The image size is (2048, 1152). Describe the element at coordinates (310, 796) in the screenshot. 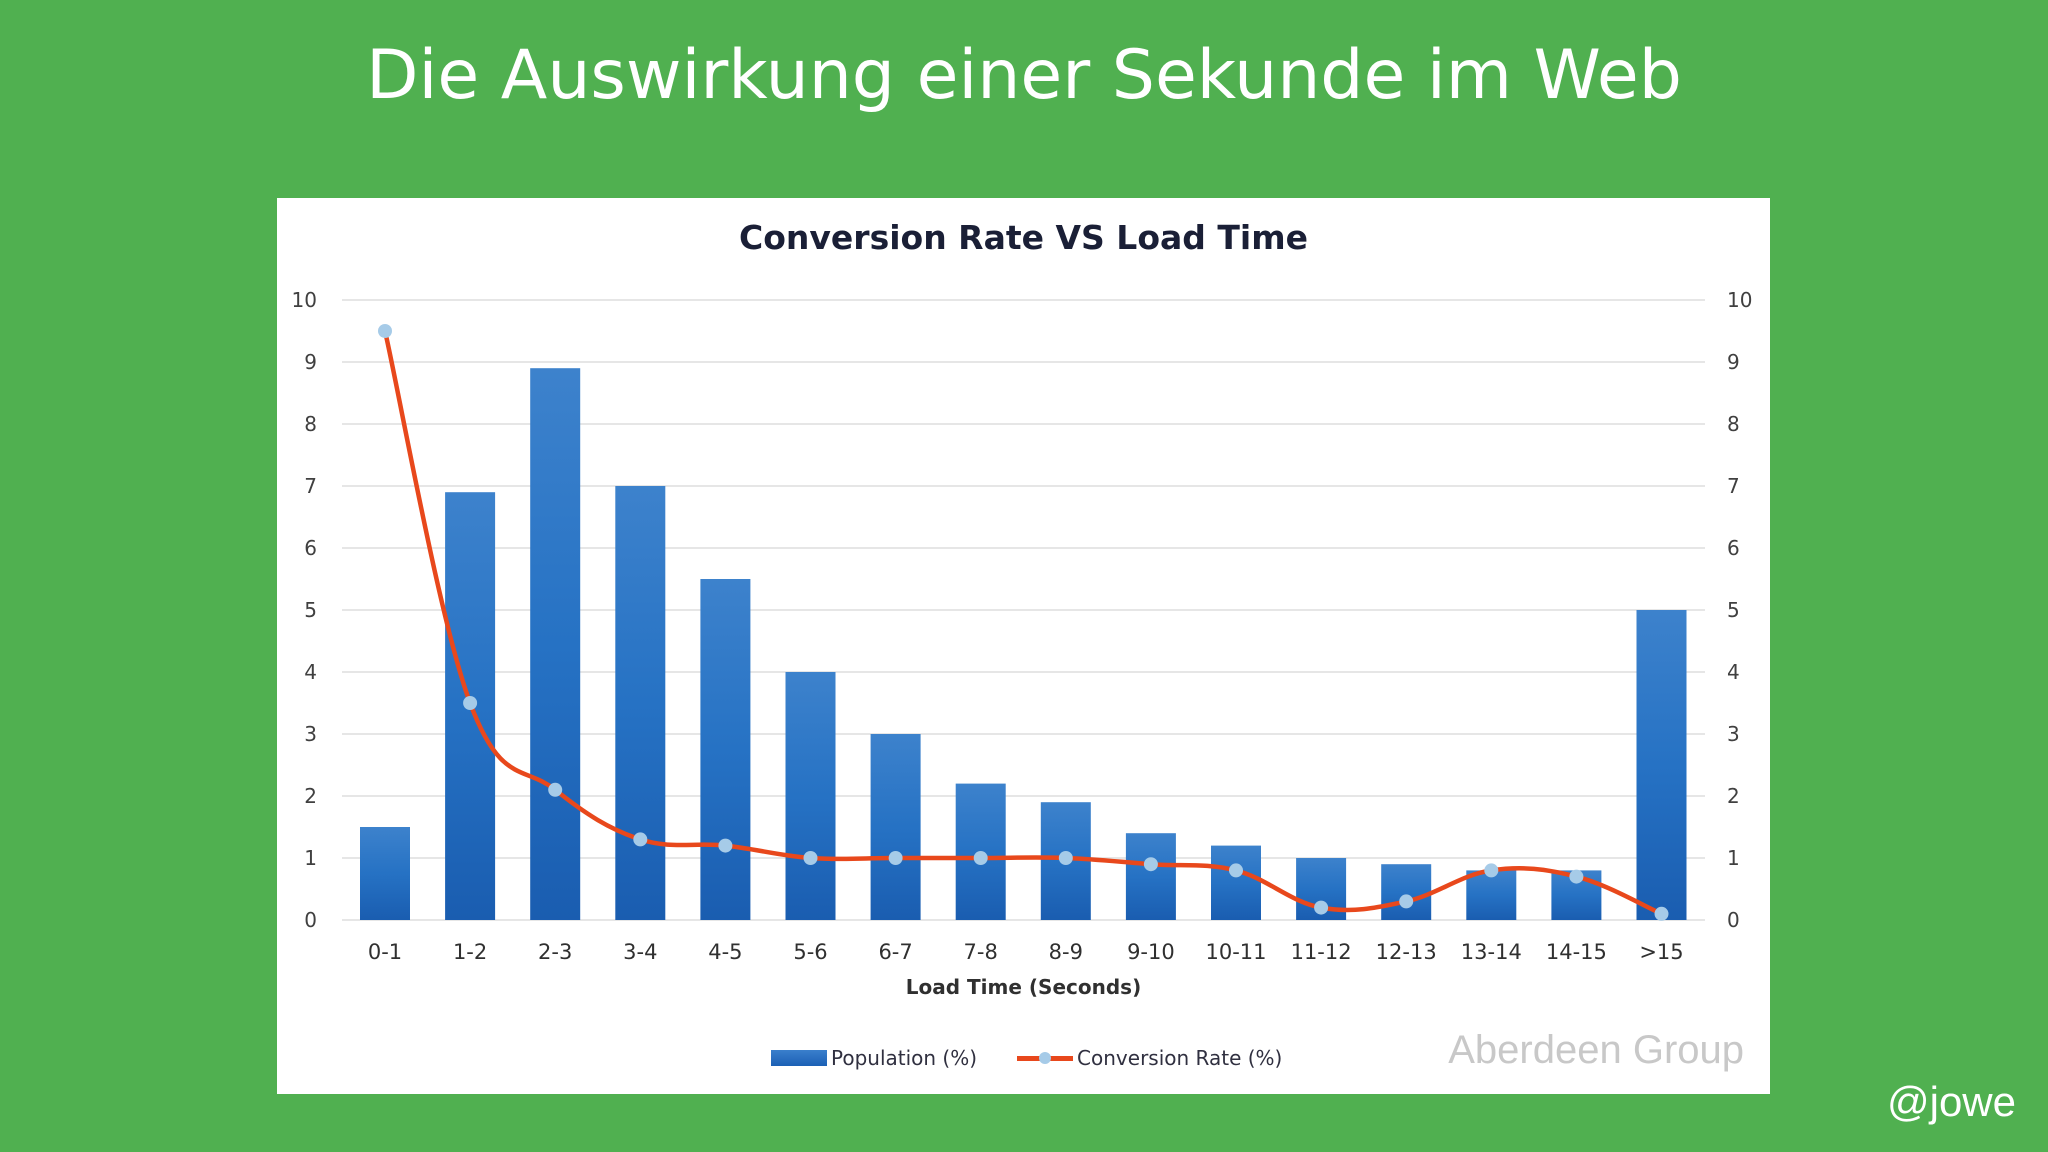

I see `left-y-tick: 2` at that location.